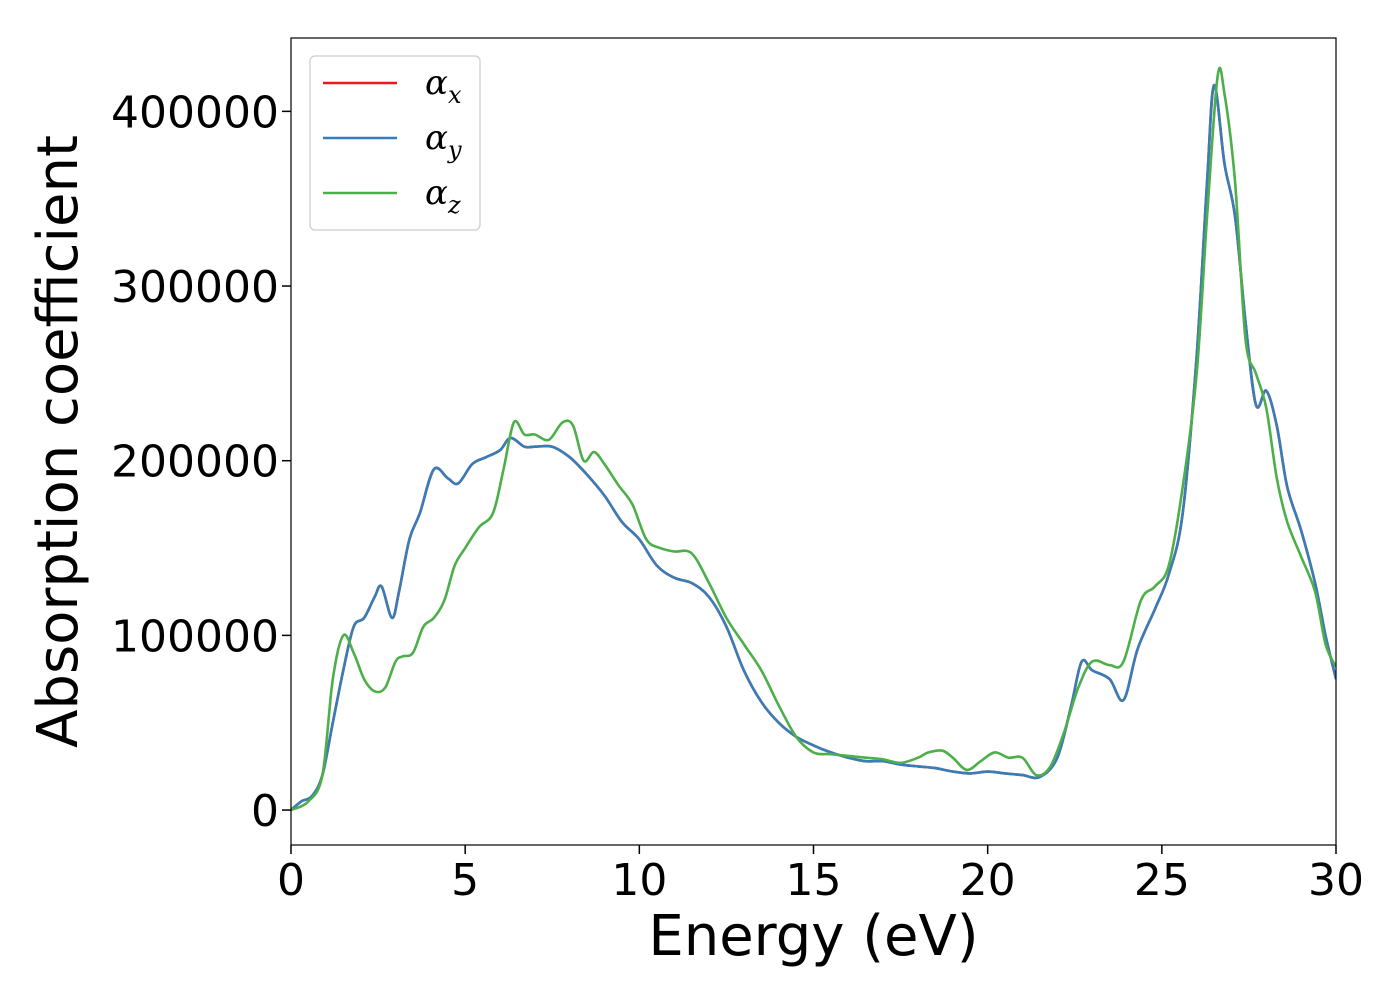 The height and width of the screenshot is (1000, 1400). Describe the element at coordinates (443, 196) in the screenshot. I see `legend-label: αz` at that location.